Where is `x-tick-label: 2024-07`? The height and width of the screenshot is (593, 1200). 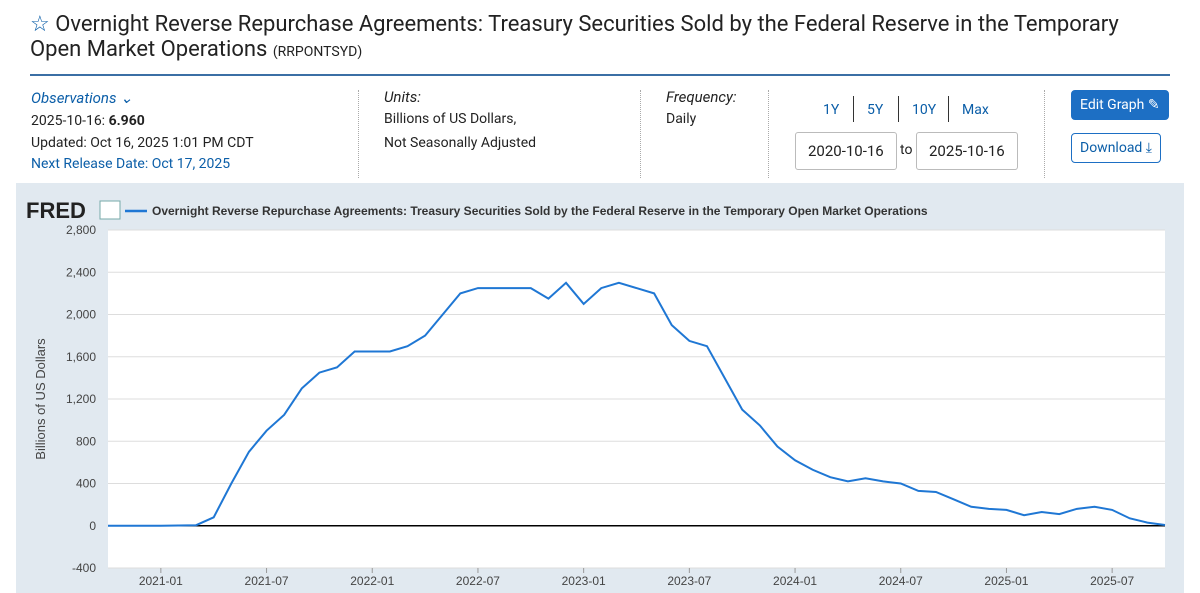
x-tick-label: 2024-07 is located at coordinates (901, 581).